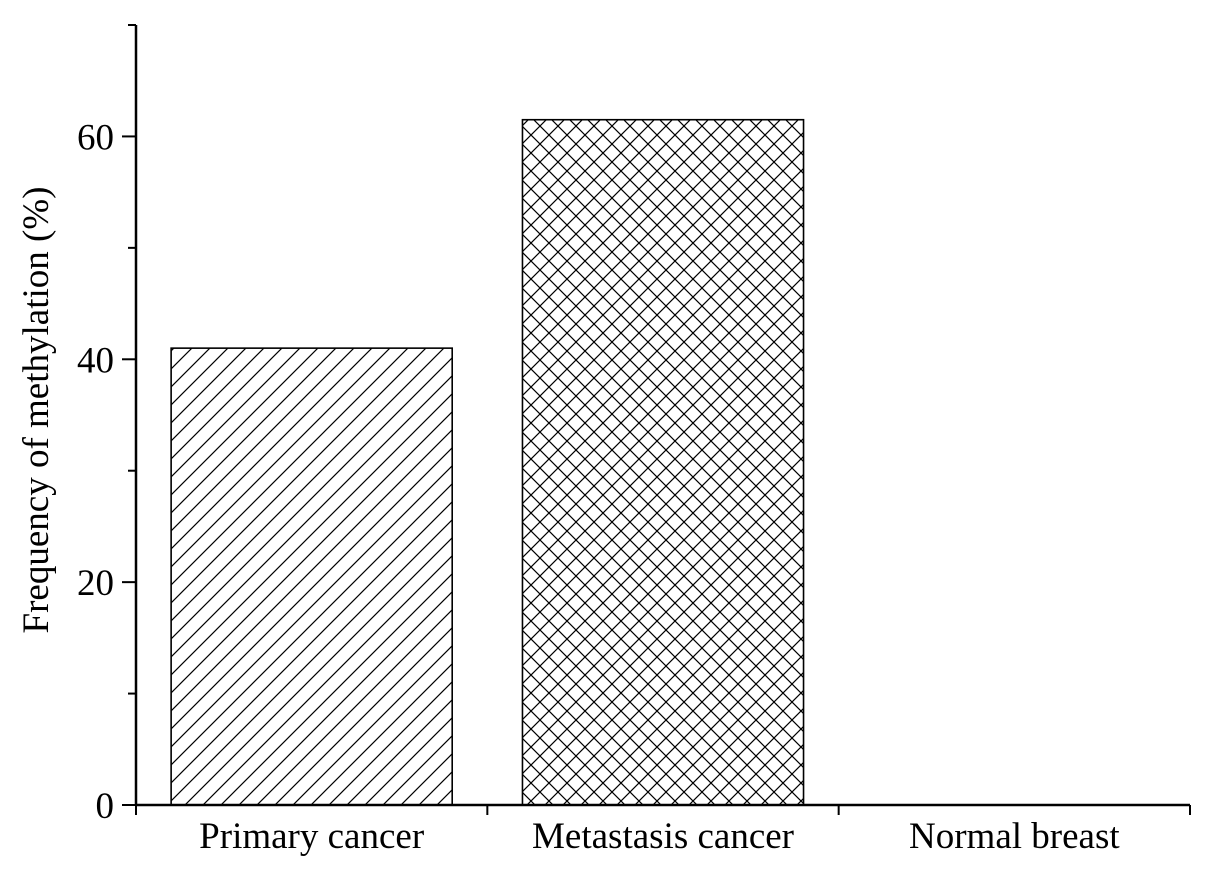  I want to click on y-tick-label: 60, so click(95, 137).